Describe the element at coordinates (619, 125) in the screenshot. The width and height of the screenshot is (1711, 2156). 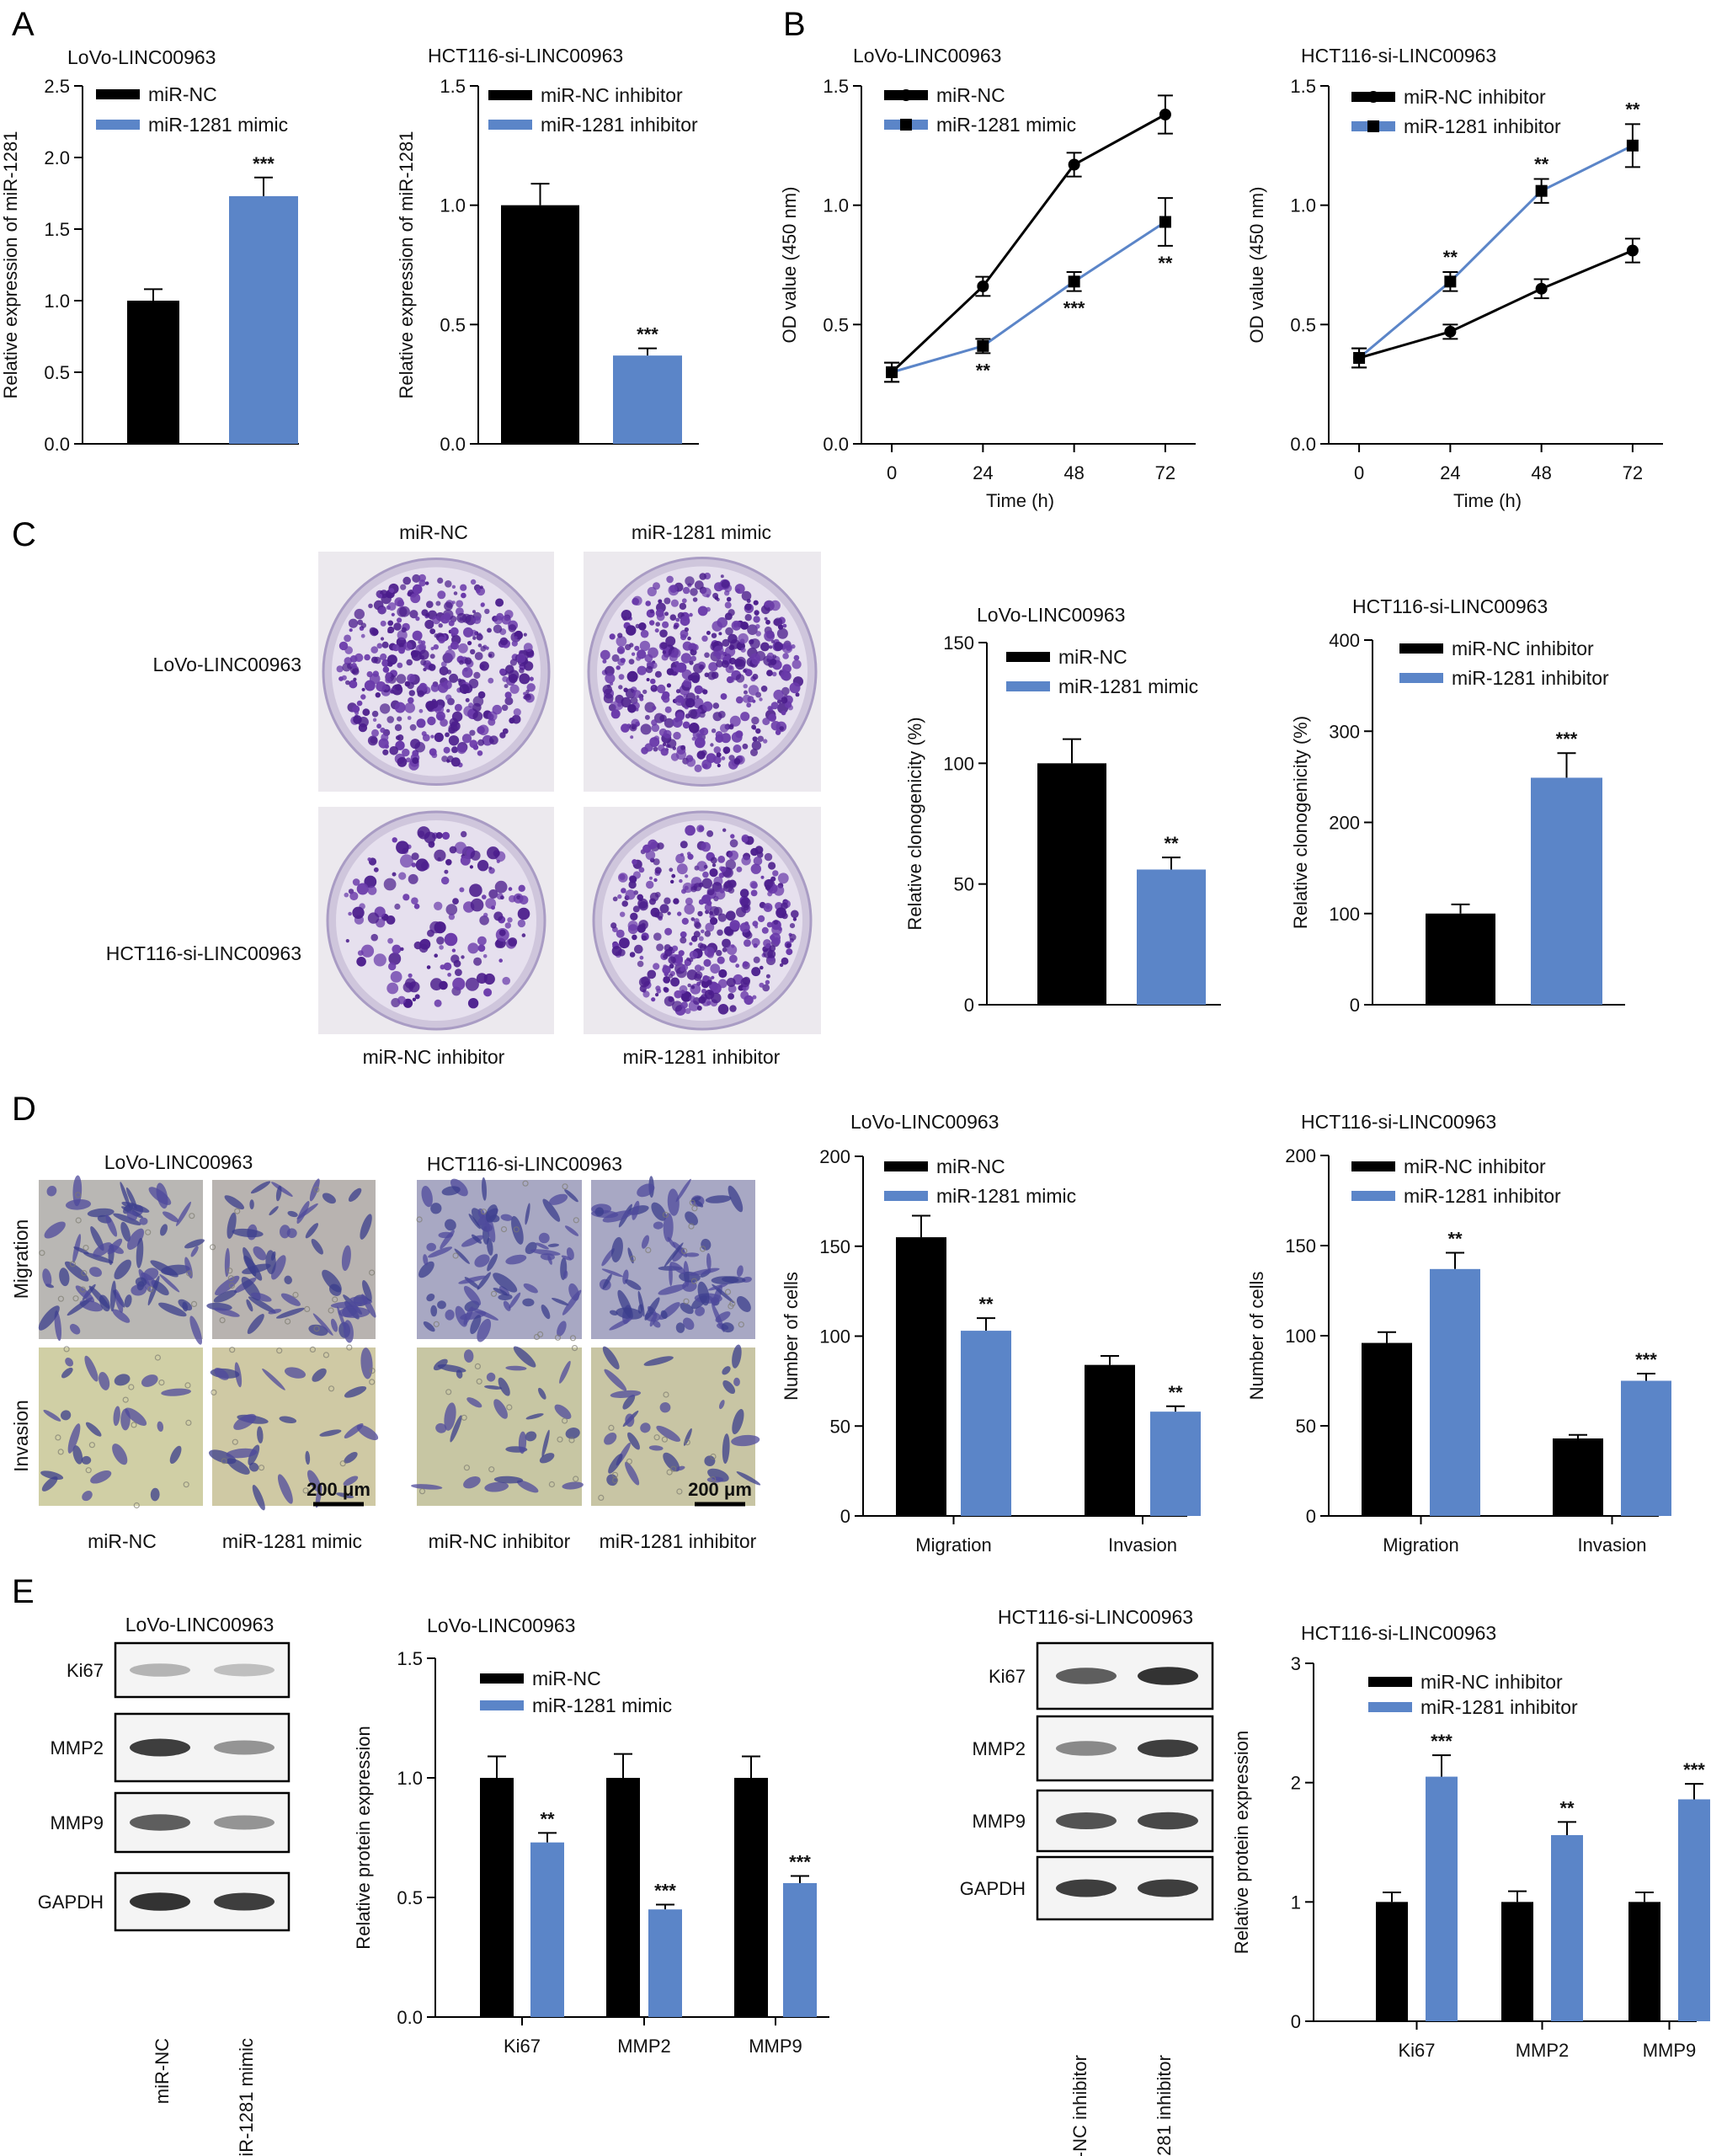
I see `legend-label: miR-1281 inhibitor` at that location.